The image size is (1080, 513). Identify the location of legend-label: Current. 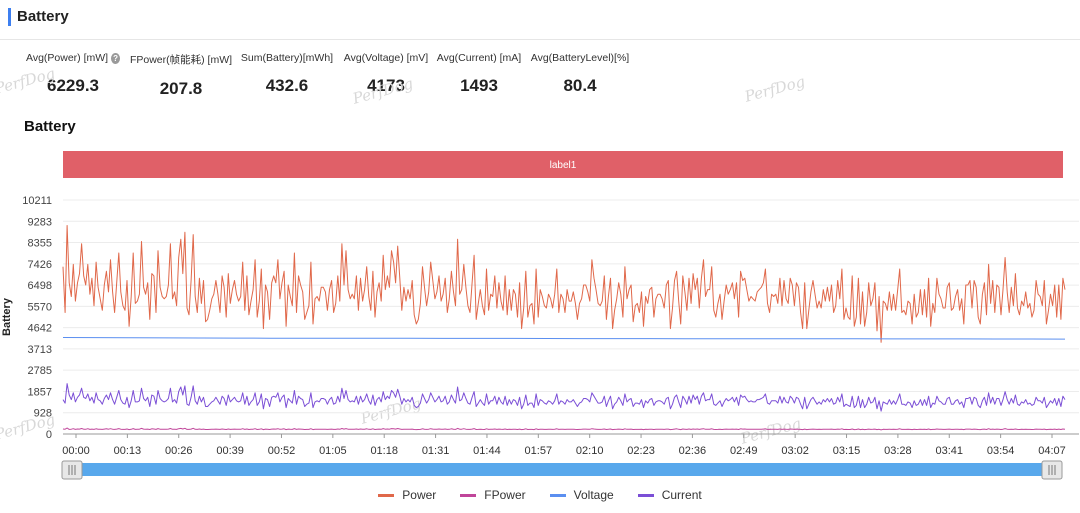
(681, 495).